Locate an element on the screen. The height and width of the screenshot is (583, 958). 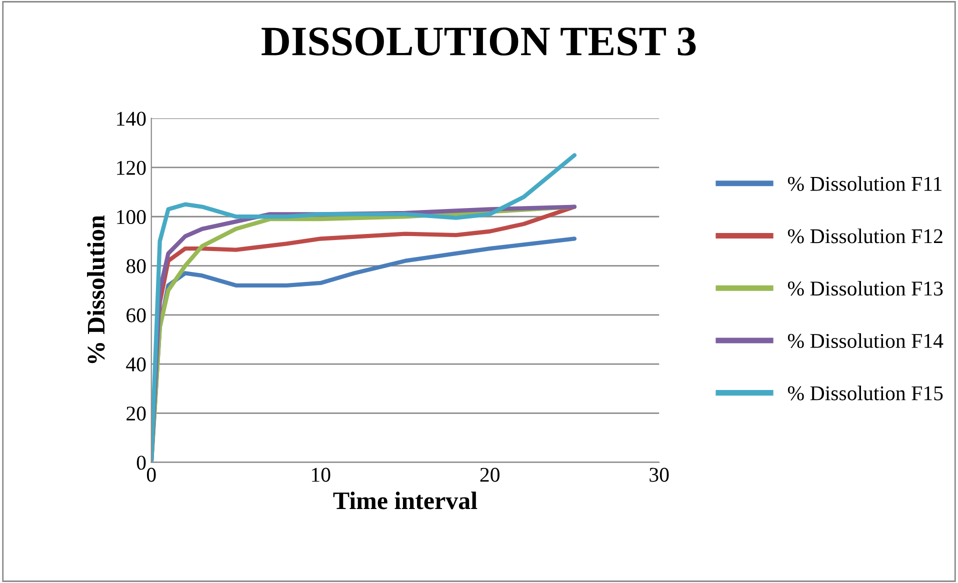
x-tick-label: 20 is located at coordinates (490, 475).